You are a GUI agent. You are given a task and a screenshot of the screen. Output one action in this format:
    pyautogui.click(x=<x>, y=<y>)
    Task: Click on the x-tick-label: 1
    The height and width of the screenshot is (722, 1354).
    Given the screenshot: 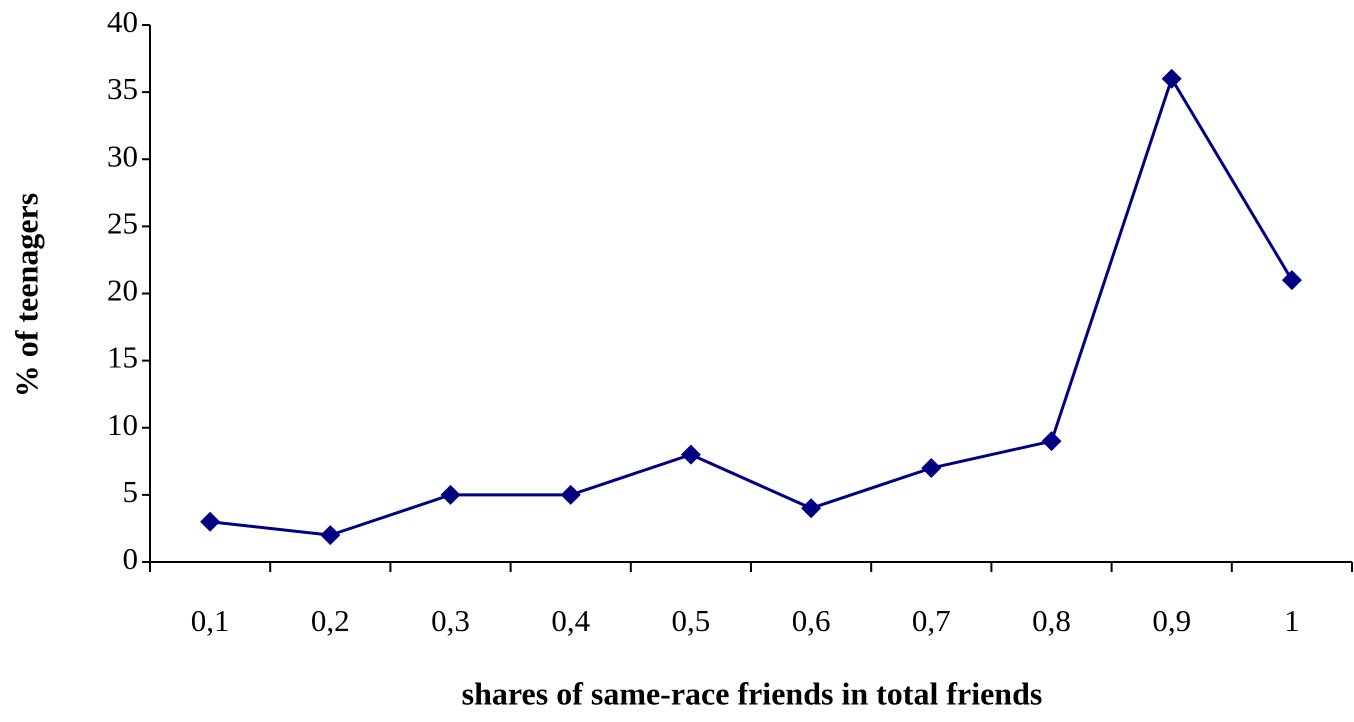 What is the action you would take?
    pyautogui.click(x=1292, y=620)
    